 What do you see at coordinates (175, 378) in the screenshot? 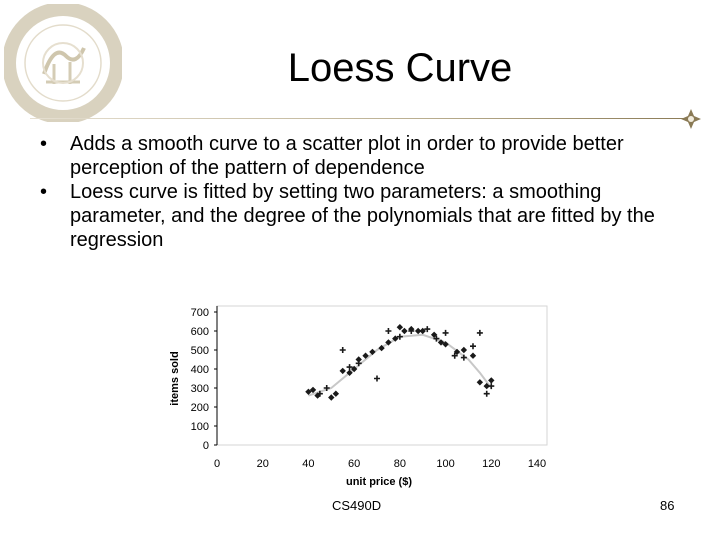
I see `y-axis-label: items sold` at bounding box center [175, 378].